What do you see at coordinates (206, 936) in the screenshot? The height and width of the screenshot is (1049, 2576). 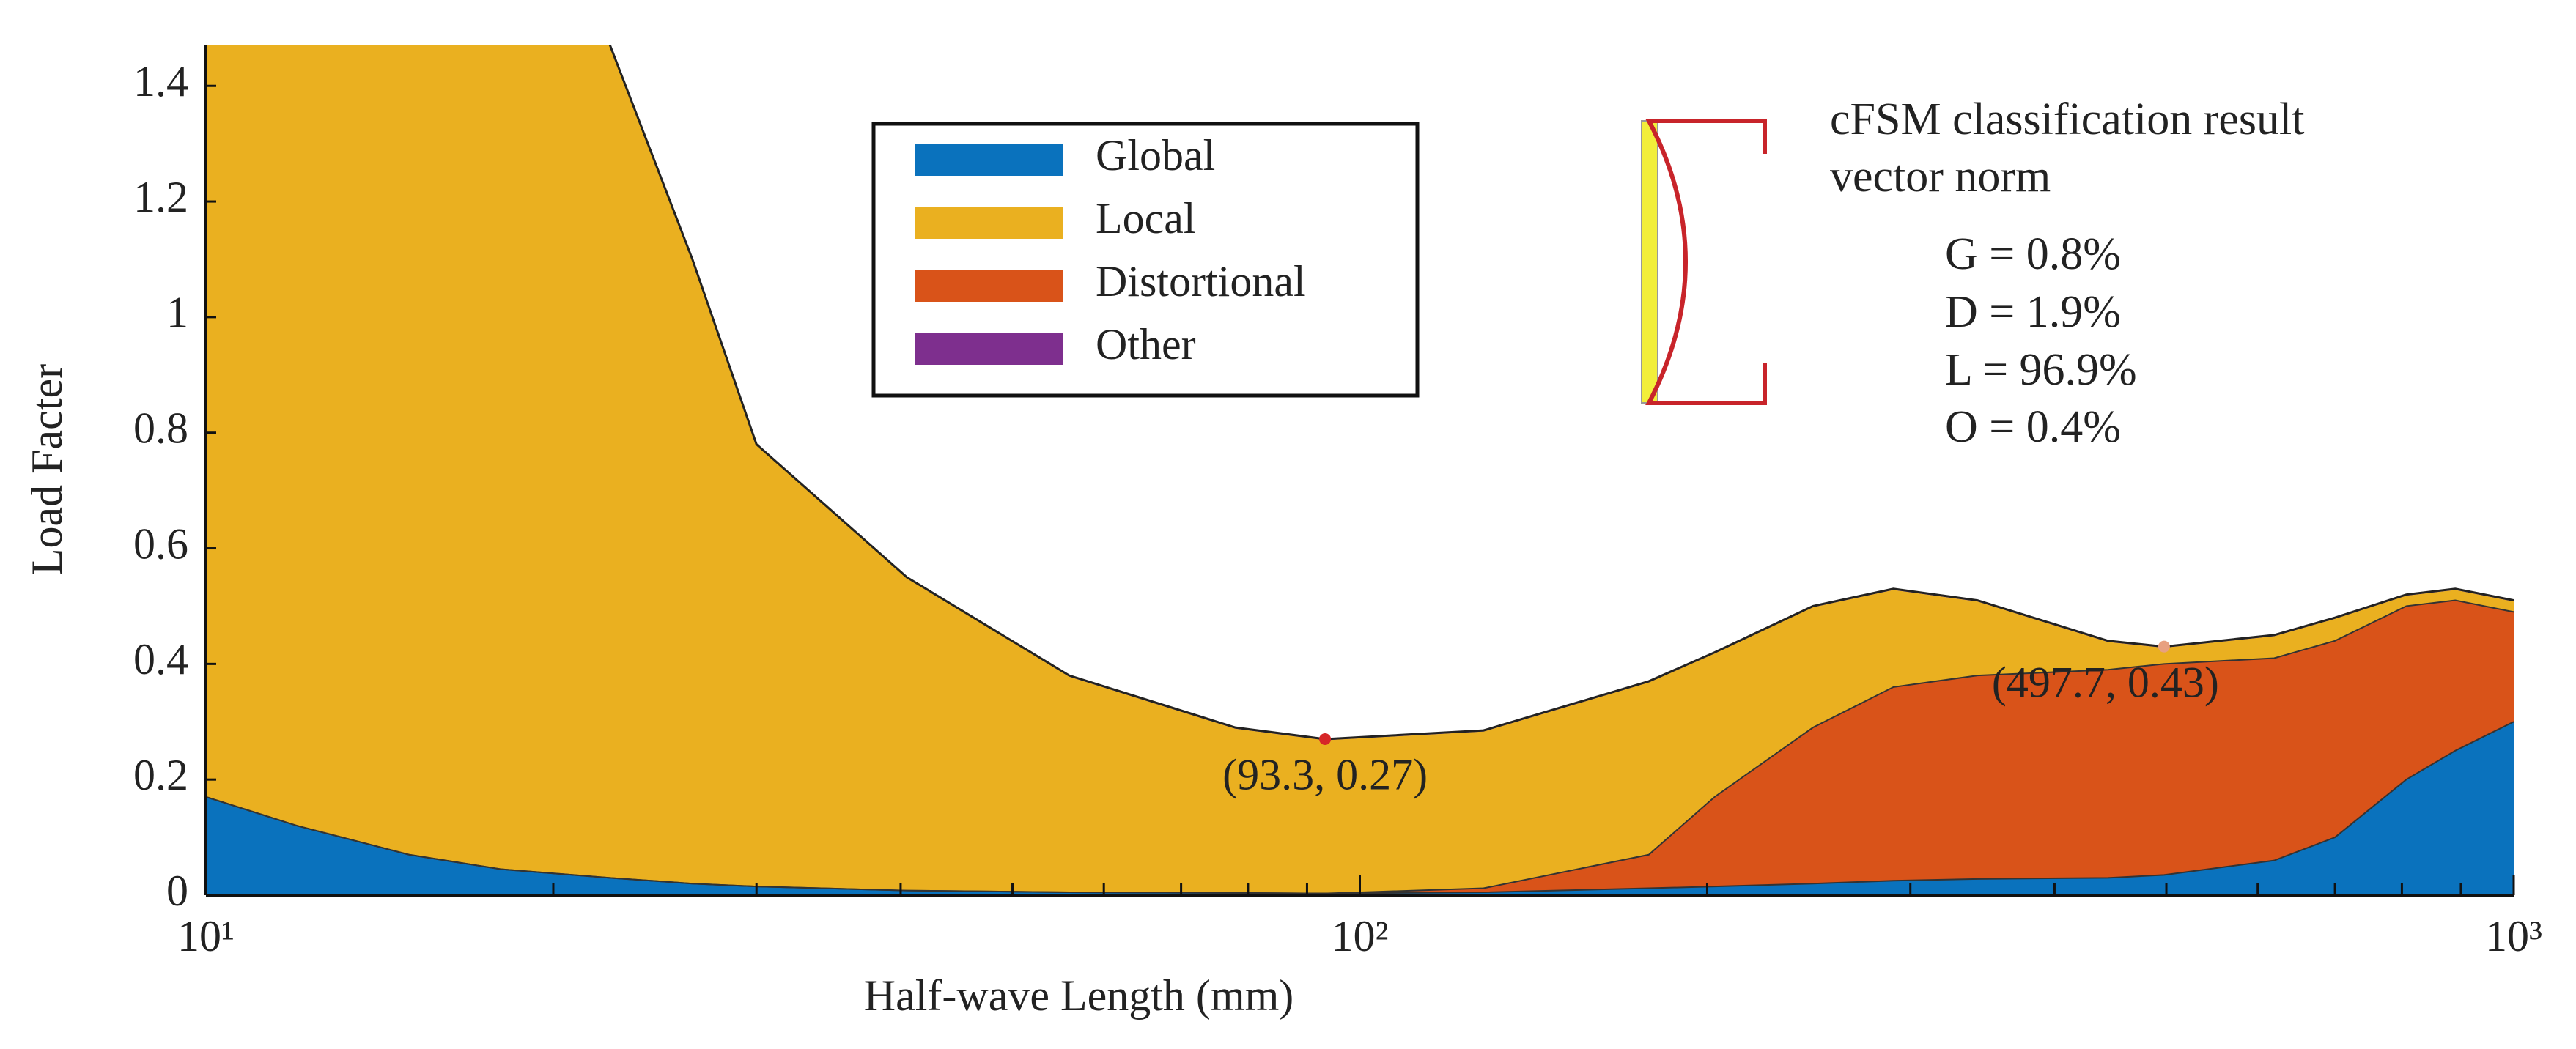 I see `x-tick-label: 10¹` at bounding box center [206, 936].